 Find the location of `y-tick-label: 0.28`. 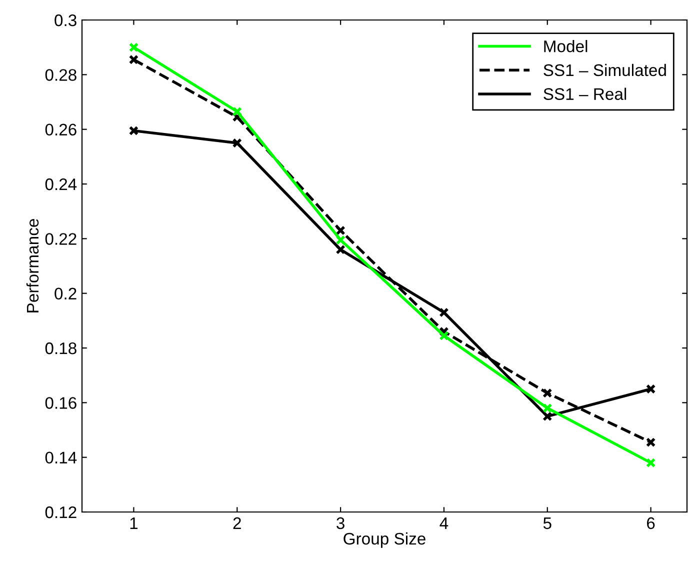

y-tick-label: 0.28 is located at coordinates (60, 75).